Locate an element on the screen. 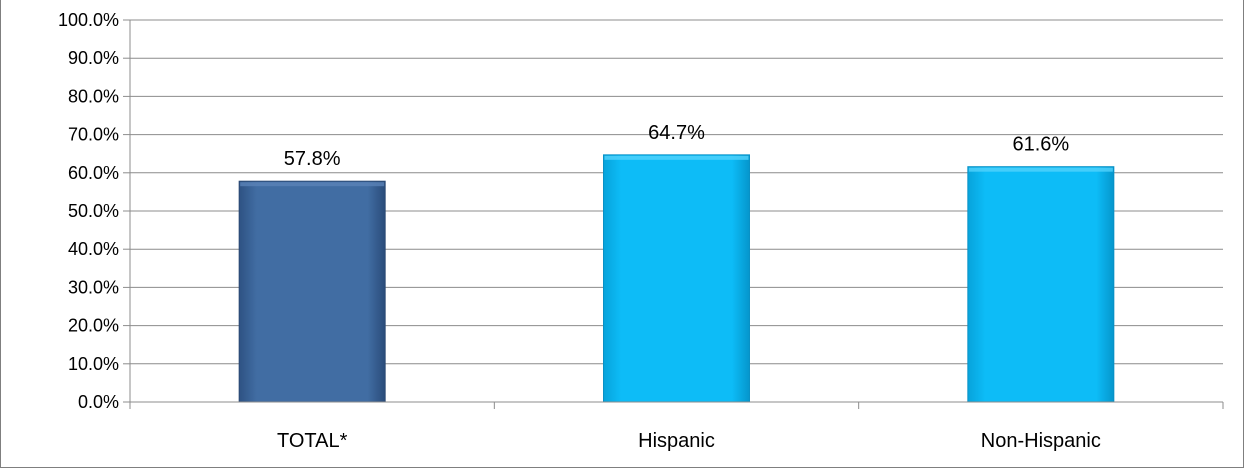 The width and height of the screenshot is (1244, 468). y-tick-label: 20.0% is located at coordinates (93, 326).